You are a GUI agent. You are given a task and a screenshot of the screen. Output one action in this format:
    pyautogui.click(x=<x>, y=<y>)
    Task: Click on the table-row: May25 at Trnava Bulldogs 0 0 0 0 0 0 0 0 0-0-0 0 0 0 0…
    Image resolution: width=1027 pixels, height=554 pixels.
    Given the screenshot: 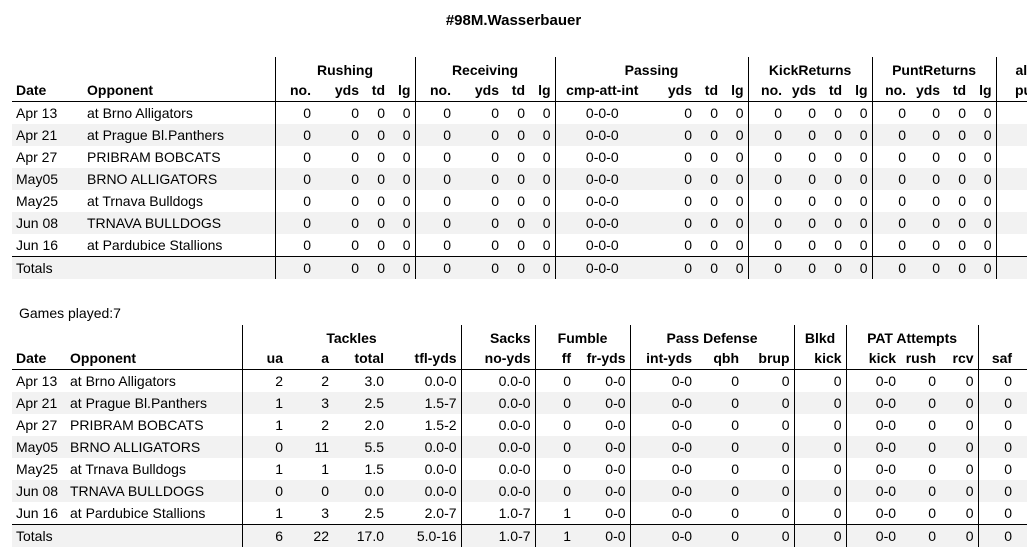 What is the action you would take?
    pyautogui.click(x=519, y=201)
    